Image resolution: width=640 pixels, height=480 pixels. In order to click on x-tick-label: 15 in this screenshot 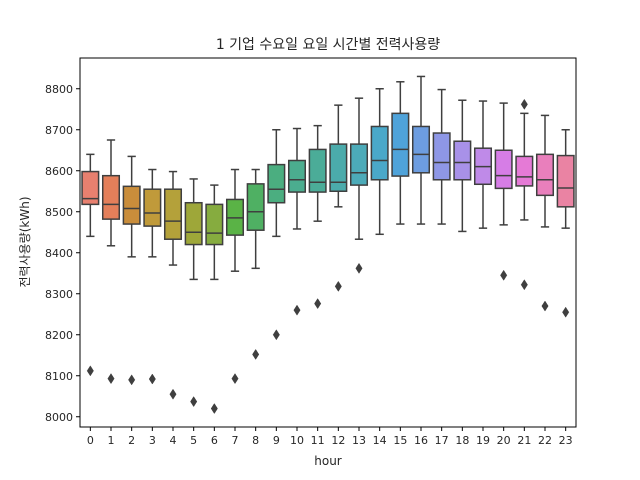, I will do `click(400, 440)`.